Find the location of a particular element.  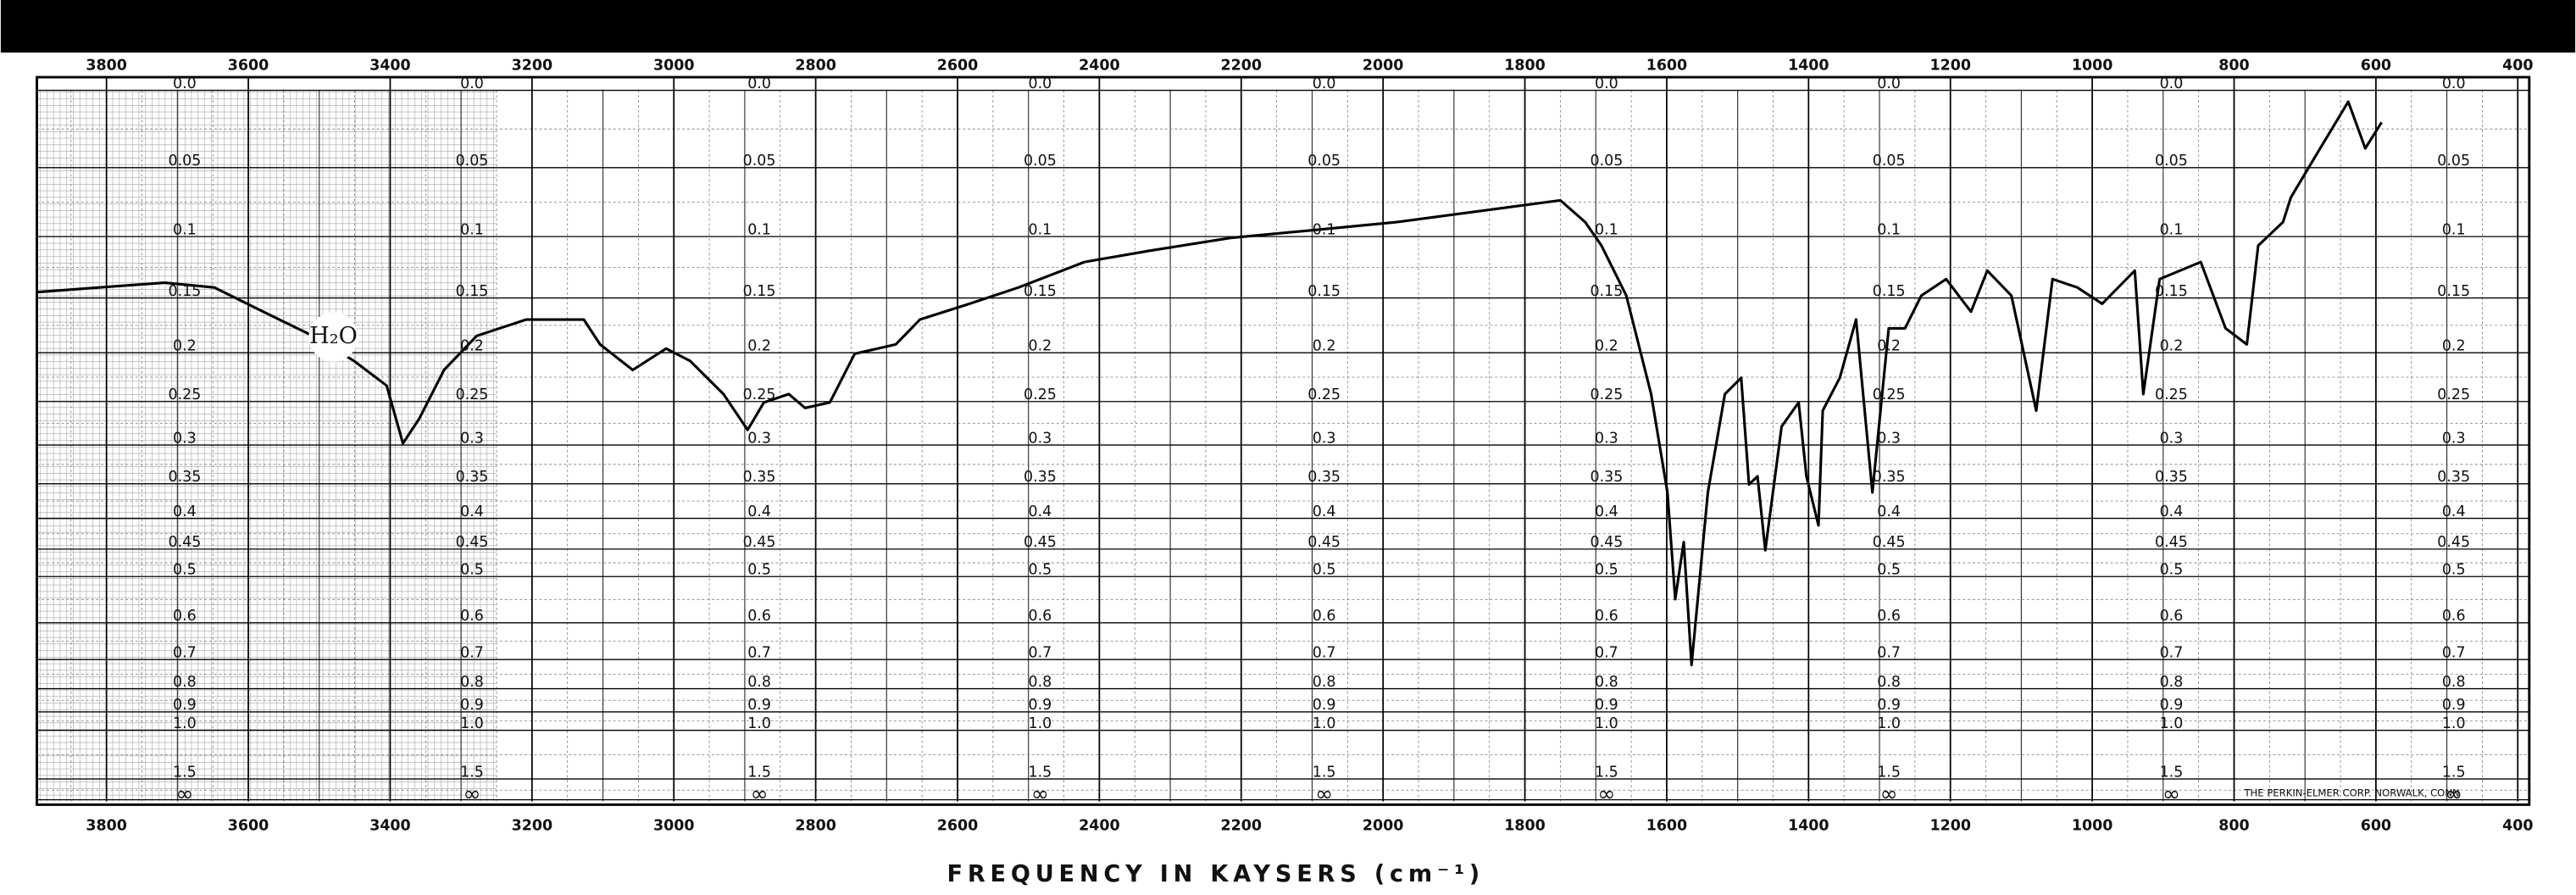

x-tick-label-top: 3800 is located at coordinates (106, 66).